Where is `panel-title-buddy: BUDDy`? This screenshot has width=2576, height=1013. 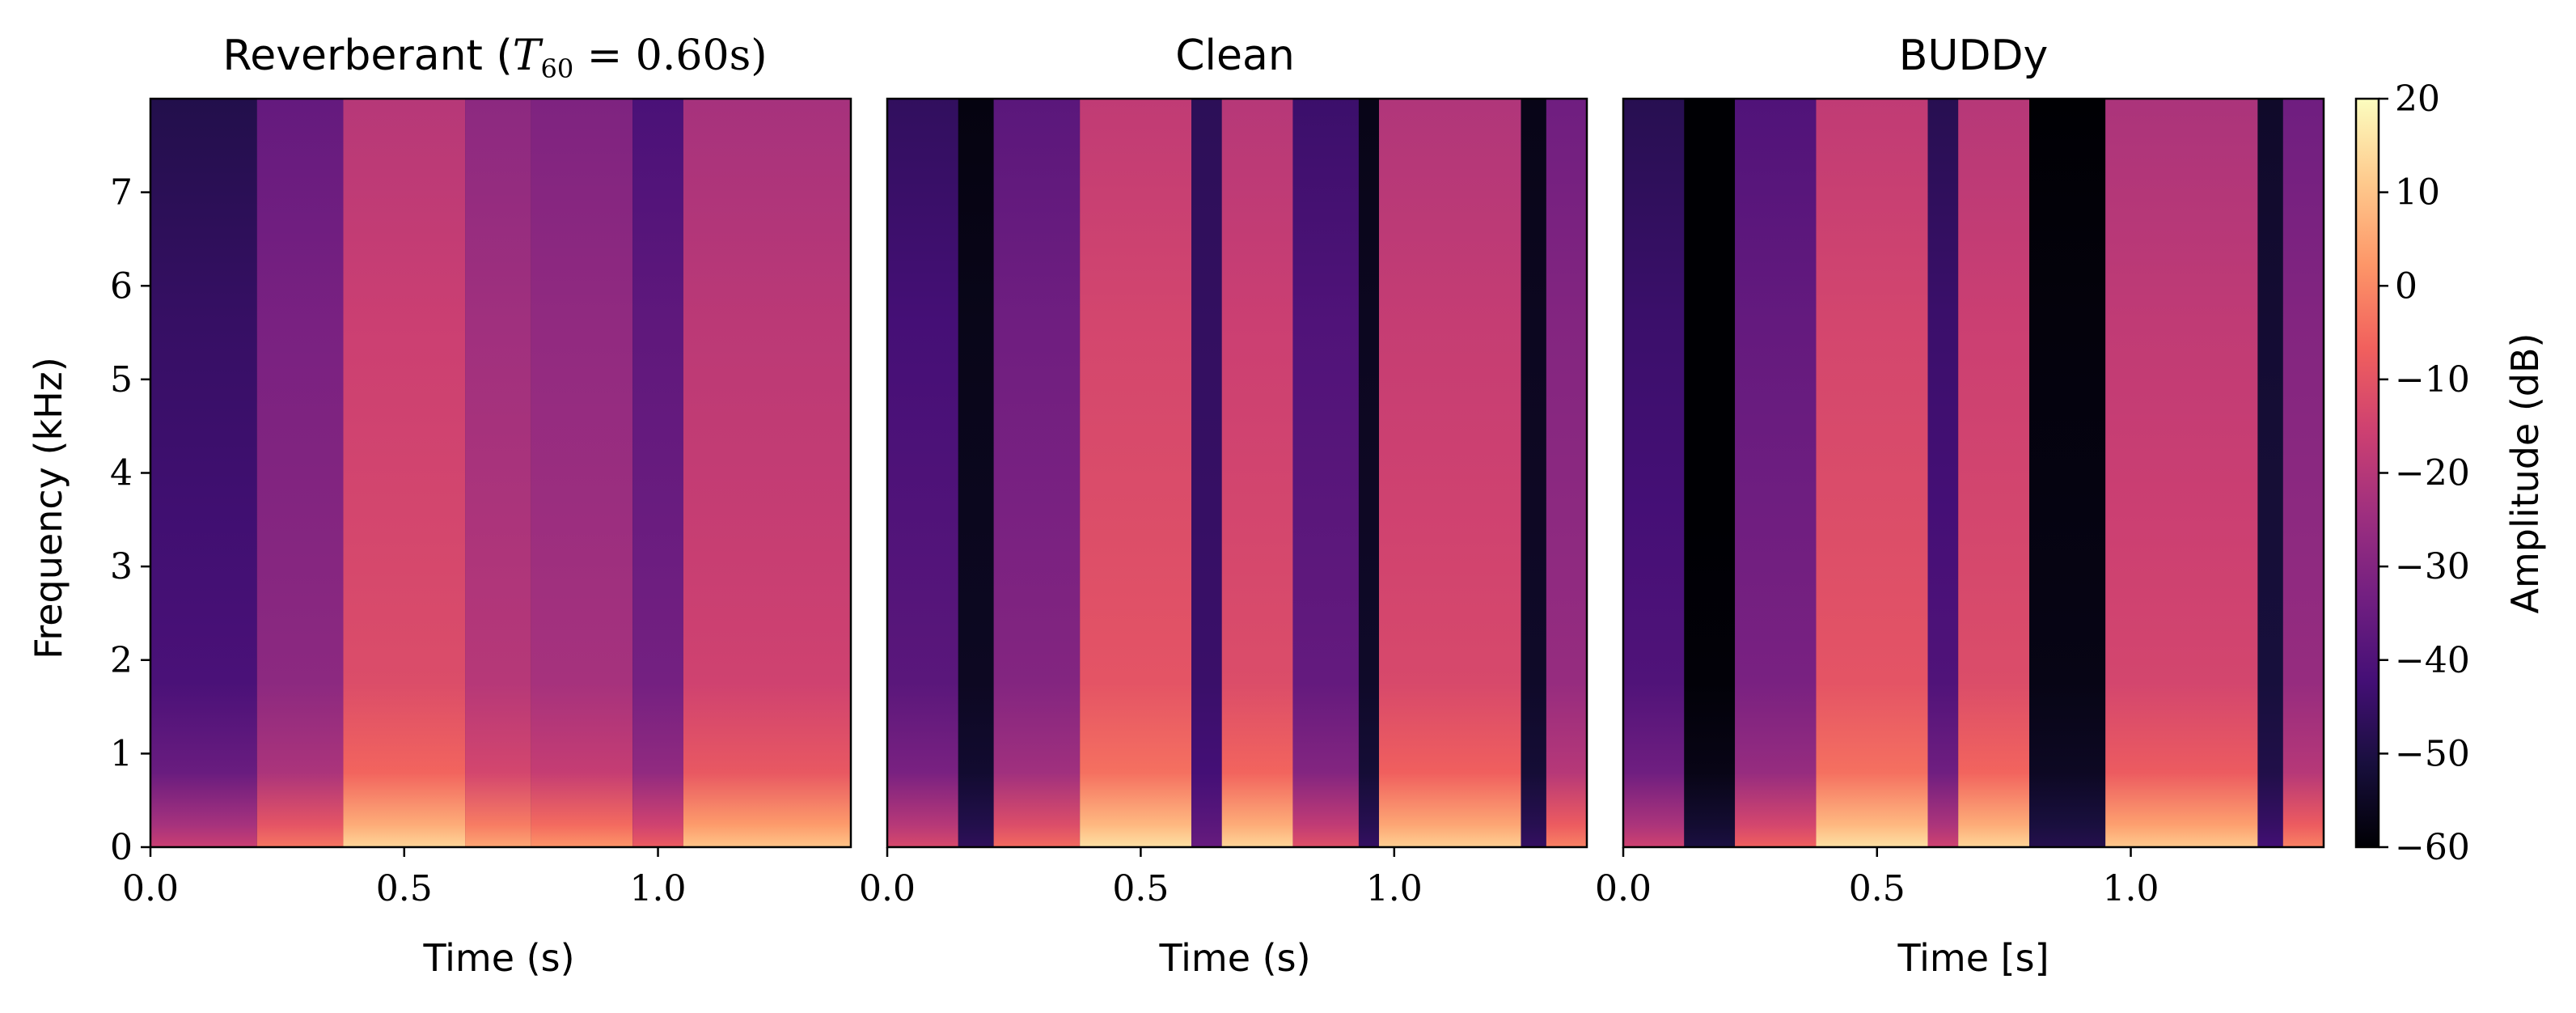 panel-title-buddy: BUDDy is located at coordinates (1974, 56).